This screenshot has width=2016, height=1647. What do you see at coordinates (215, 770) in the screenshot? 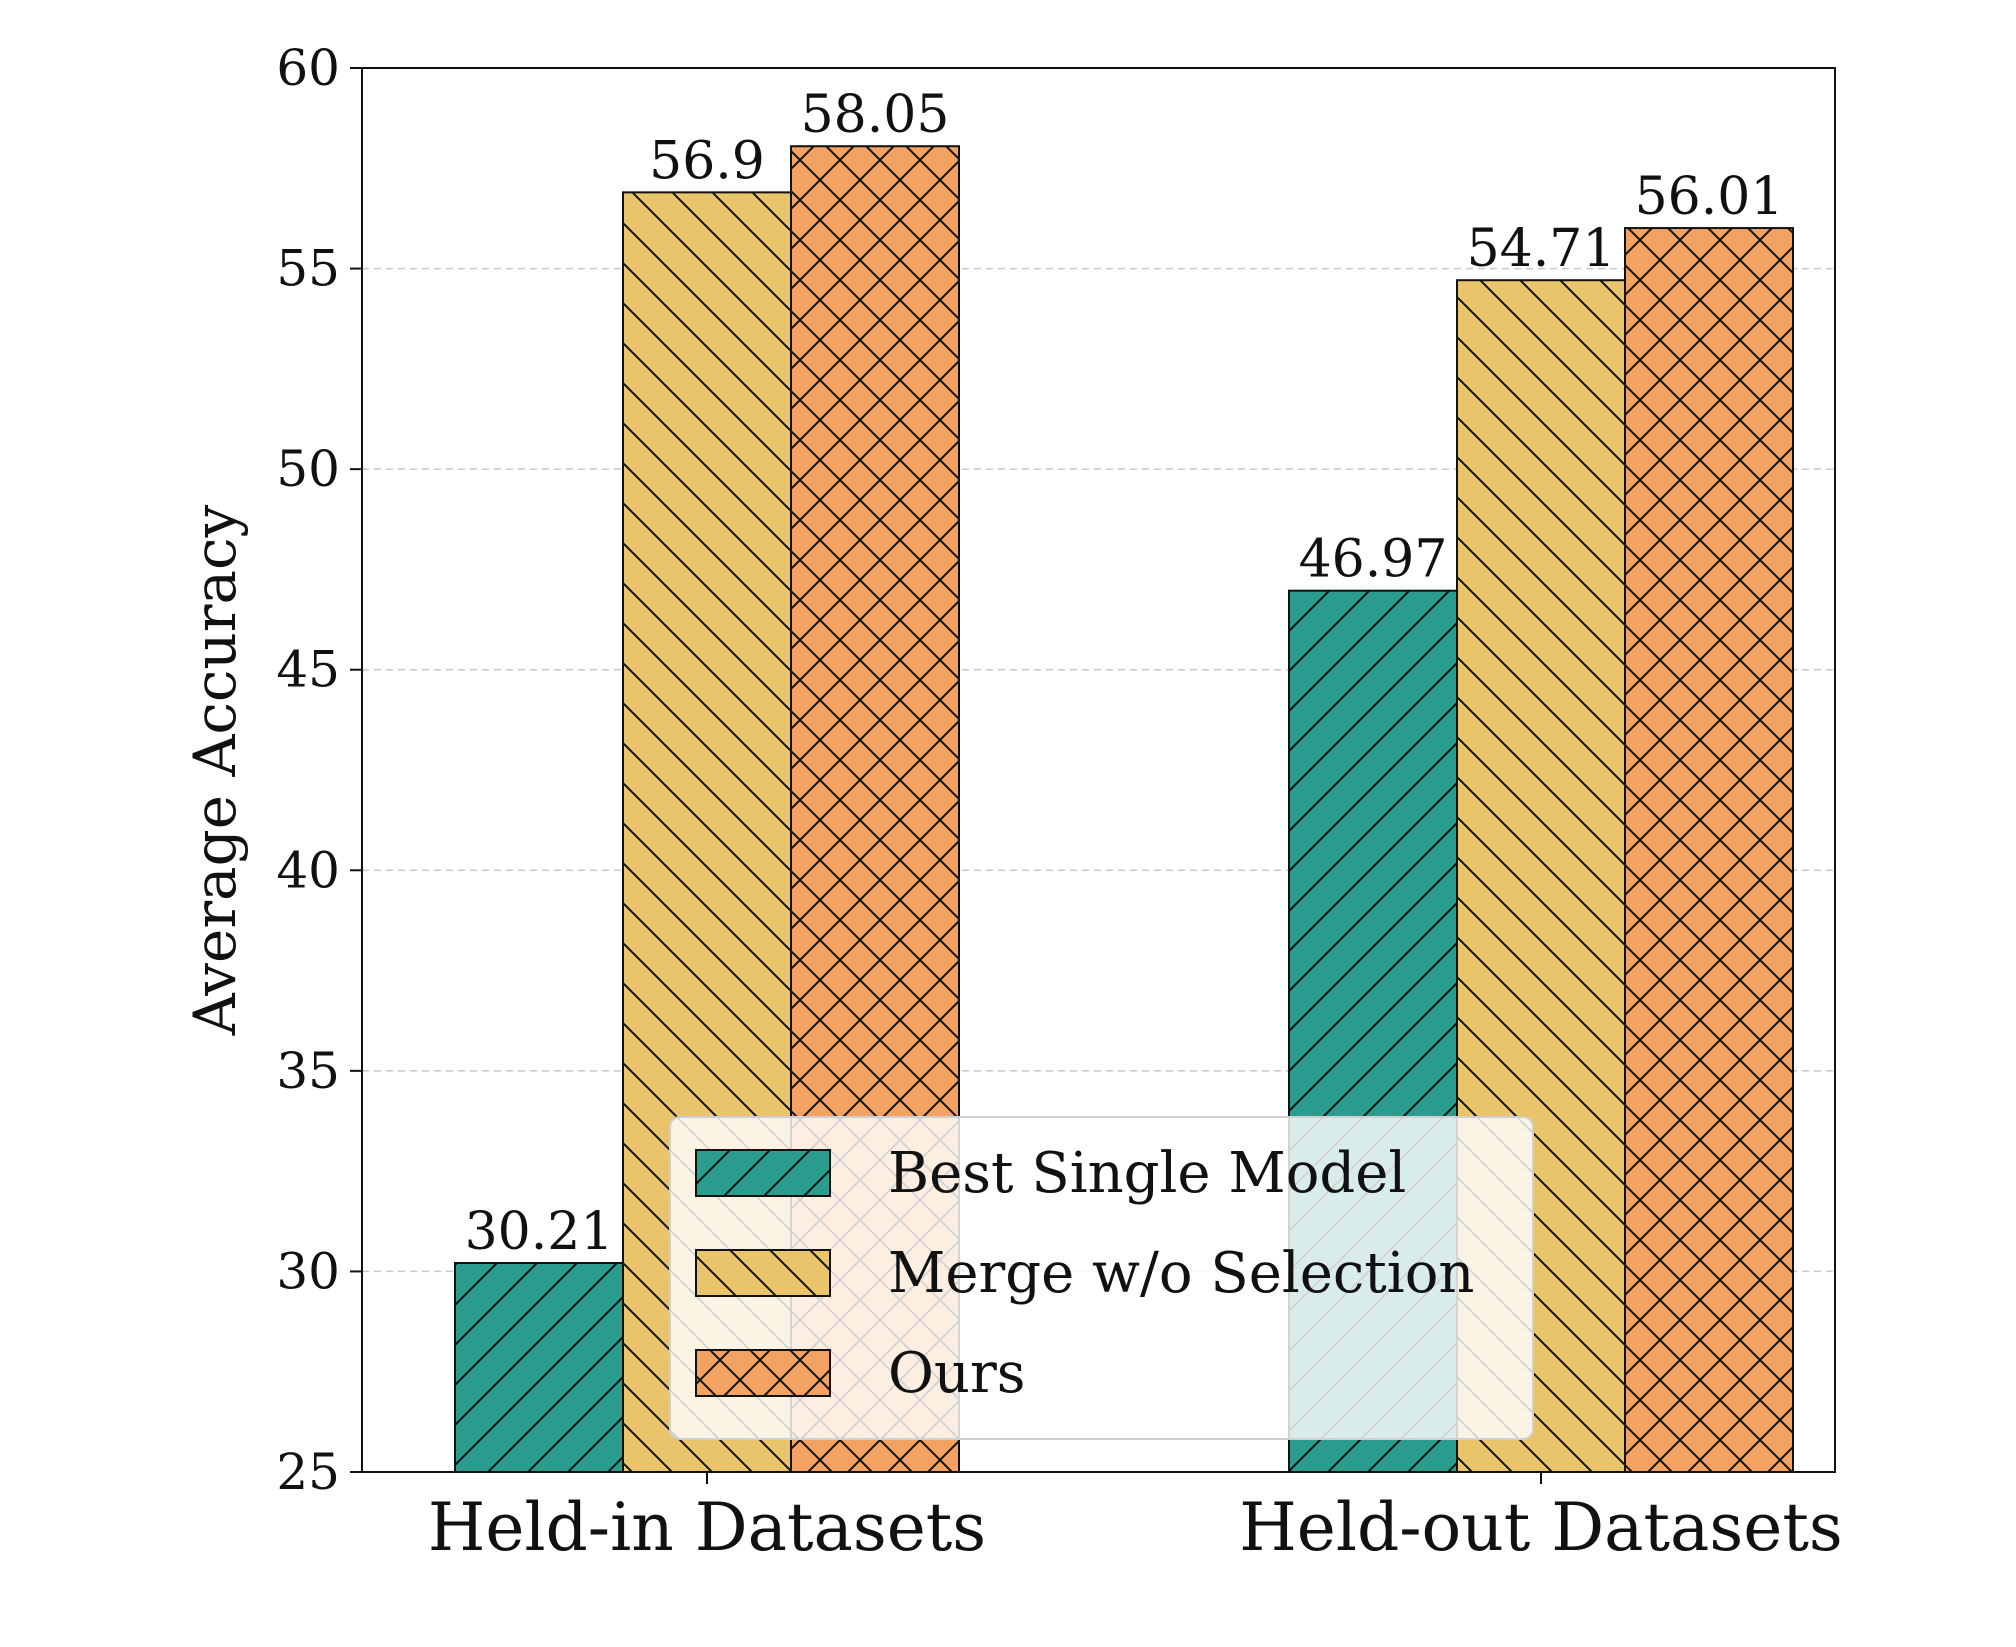
I see `y-axis-title: Average Accuracy` at bounding box center [215, 770].